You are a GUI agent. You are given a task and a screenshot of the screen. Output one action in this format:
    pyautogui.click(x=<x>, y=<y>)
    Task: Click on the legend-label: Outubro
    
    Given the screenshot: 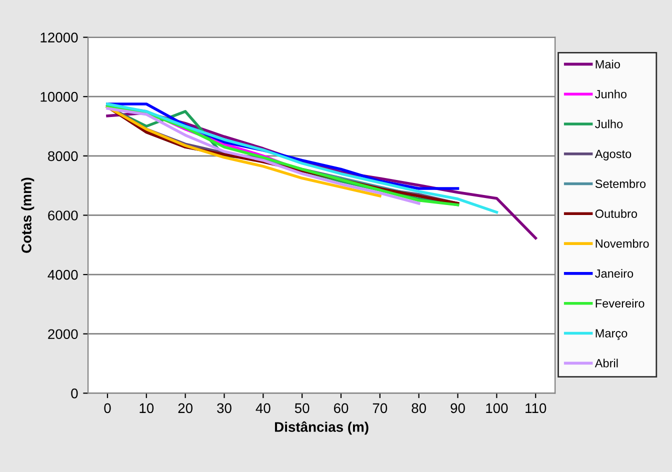 What is the action you would take?
    pyautogui.click(x=616, y=213)
    